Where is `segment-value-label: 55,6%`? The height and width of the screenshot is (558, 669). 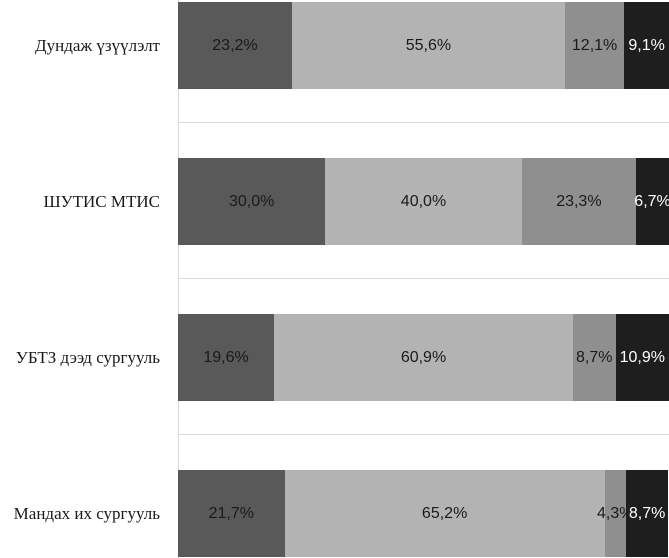
segment-value-label: 55,6% is located at coordinates (428, 45).